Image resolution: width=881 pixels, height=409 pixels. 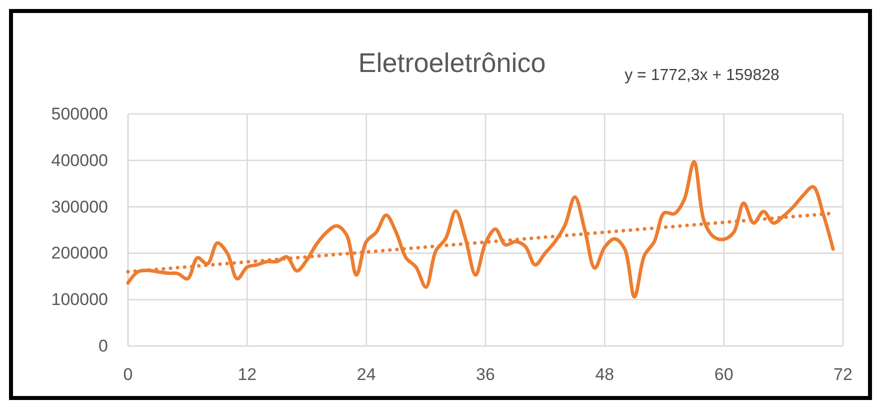 I want to click on y-tick-label: 0, so click(x=103, y=346).